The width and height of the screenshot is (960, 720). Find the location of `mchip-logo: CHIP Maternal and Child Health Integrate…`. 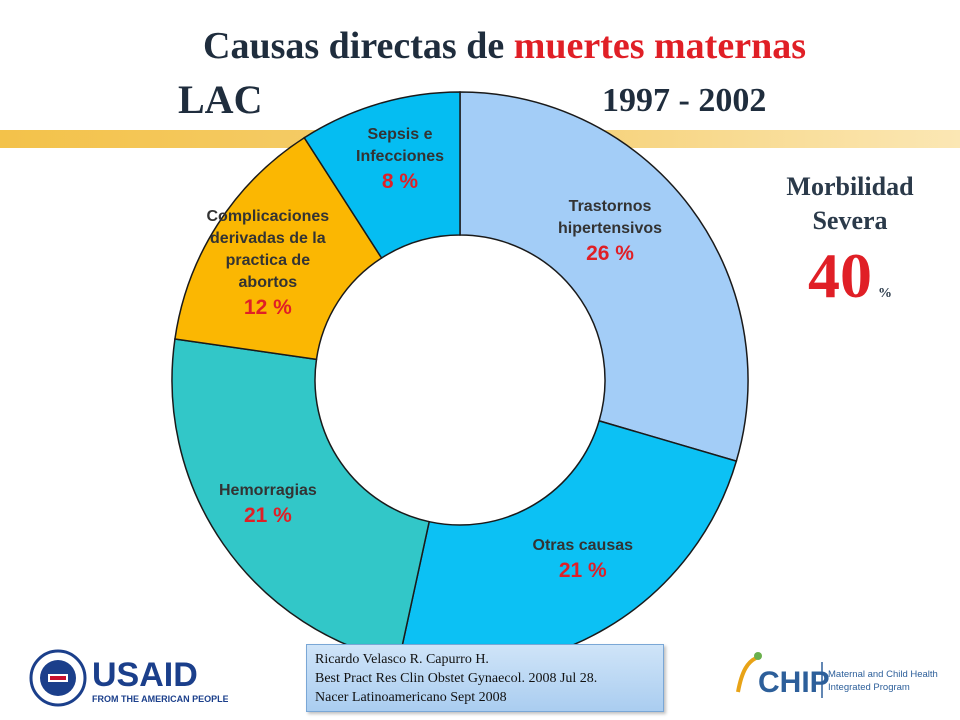

mchip-logo: CHIP Maternal and Child Health Integrate… is located at coordinates (837, 675).